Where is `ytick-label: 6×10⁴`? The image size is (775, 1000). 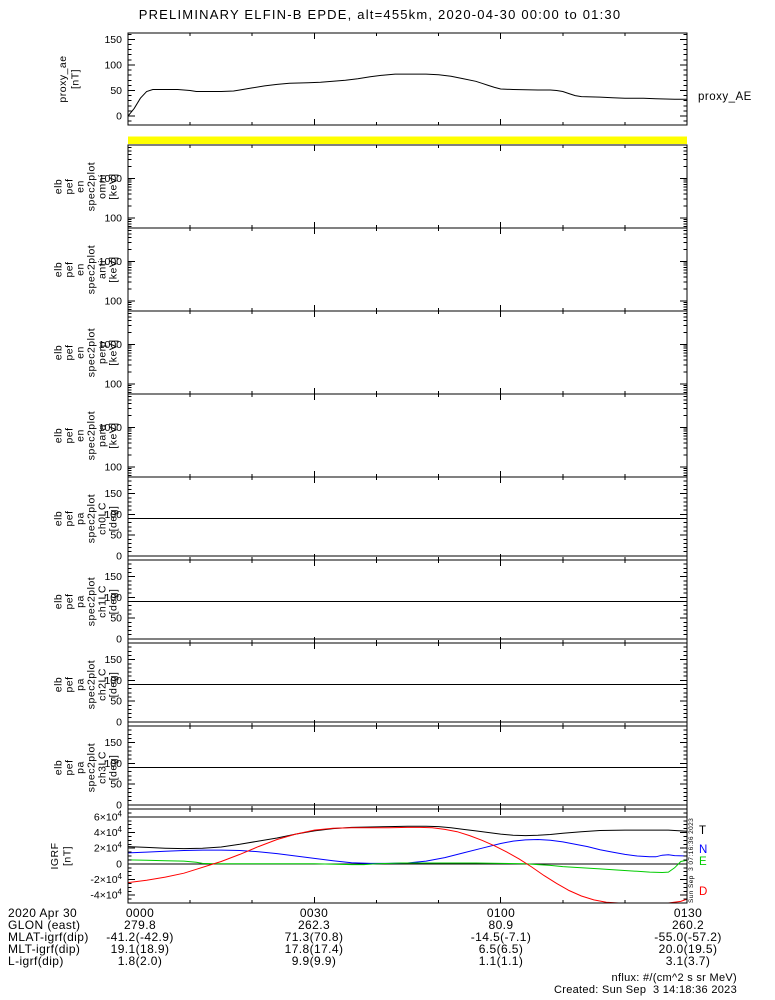 ytick-label: 6×10⁴ is located at coordinates (108, 816).